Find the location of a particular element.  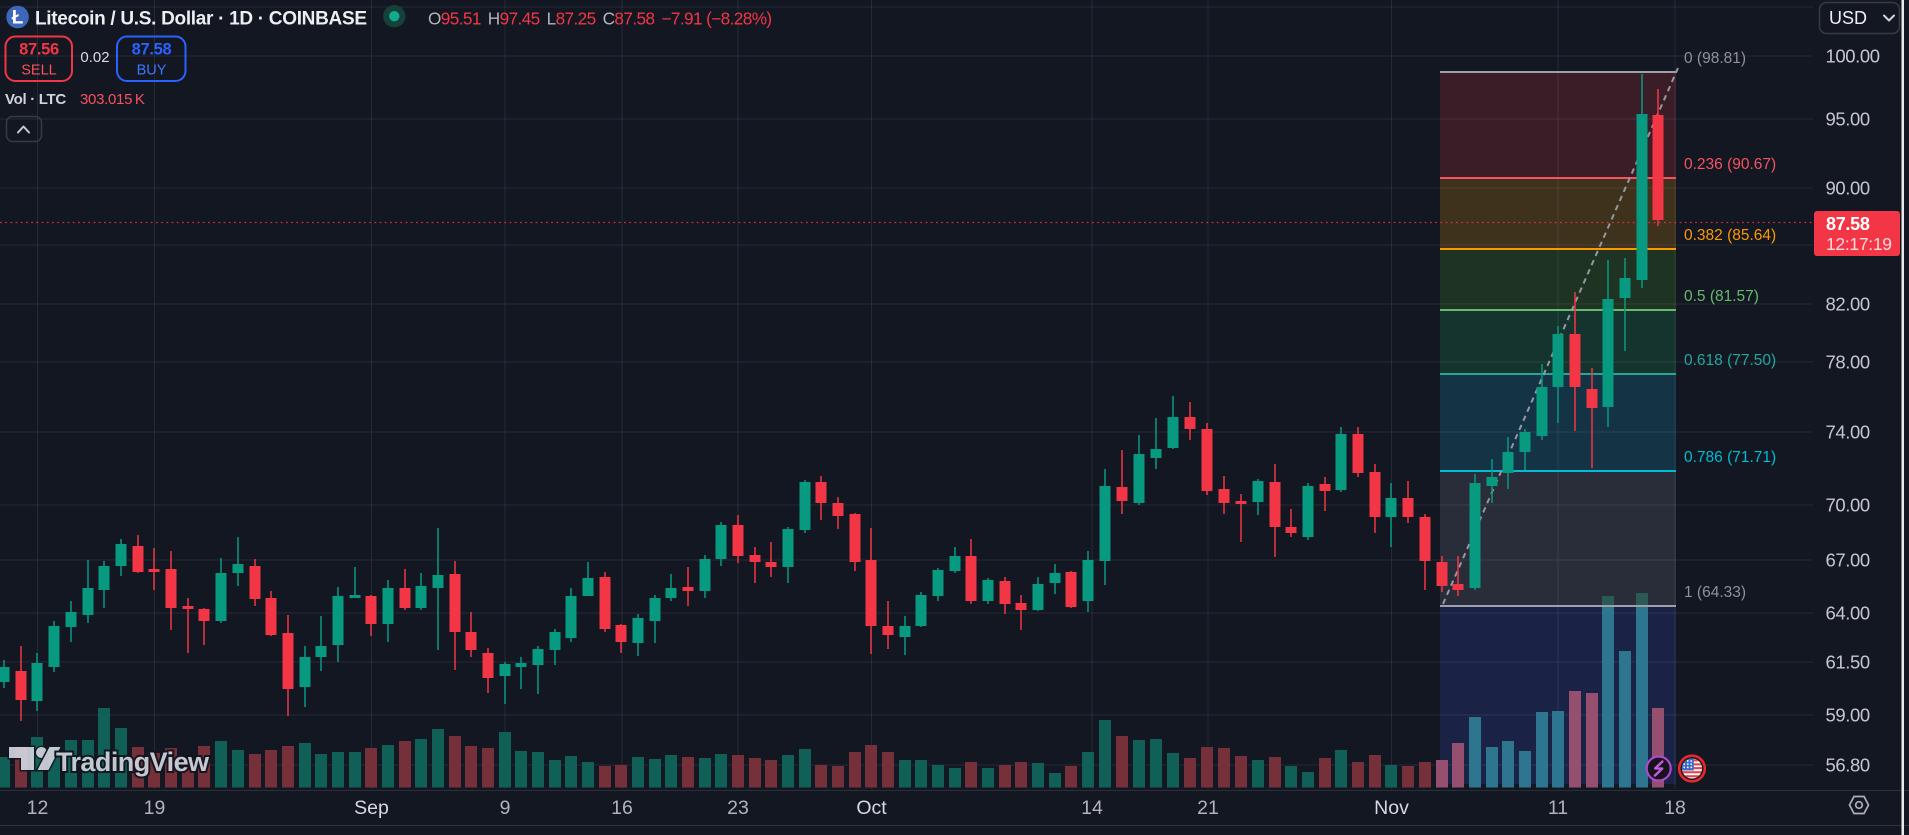

svg-text: 21 is located at coordinates (1208, 808).